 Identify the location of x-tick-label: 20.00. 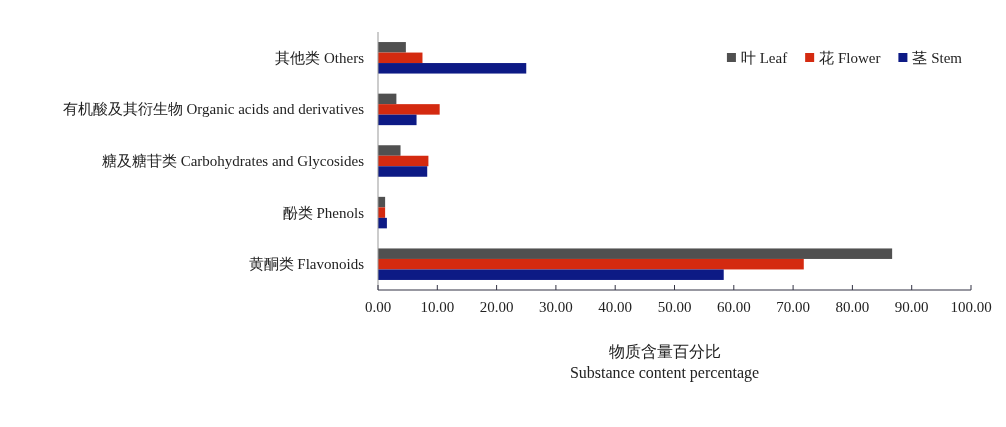
(496, 307).